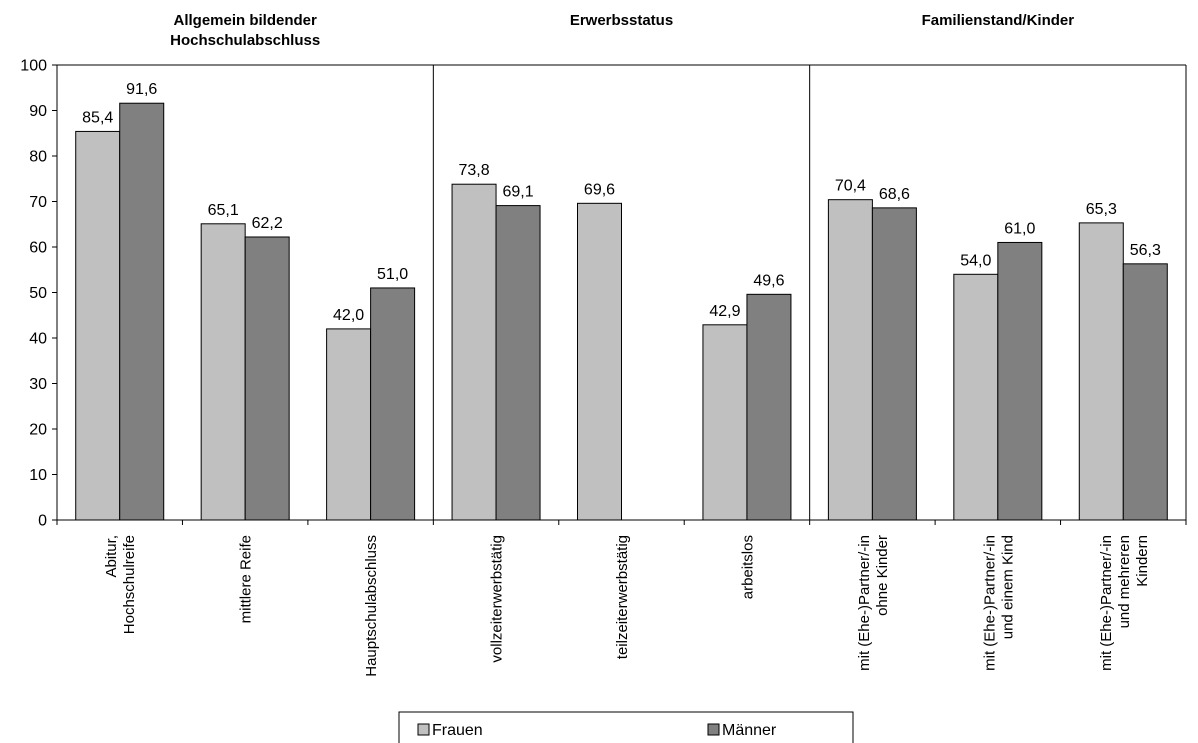  Describe the element at coordinates (975, 260) in the screenshot. I see `data-label: 54,0` at that location.